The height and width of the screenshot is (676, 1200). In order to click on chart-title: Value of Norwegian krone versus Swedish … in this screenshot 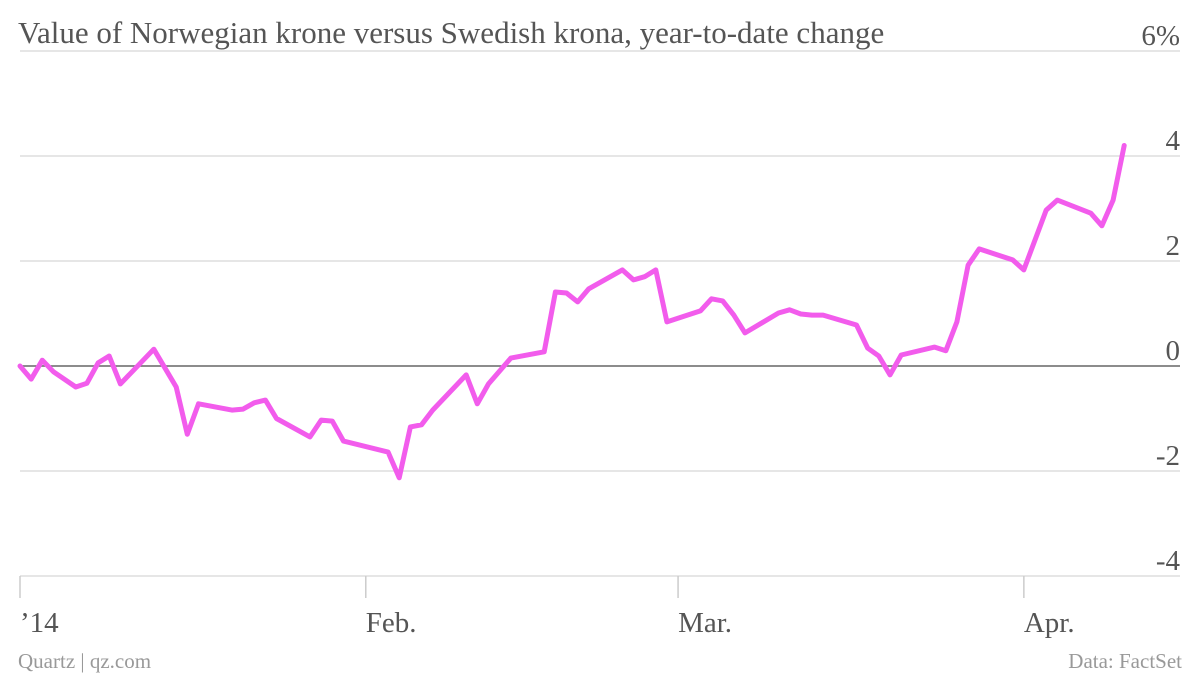, I will do `click(451, 32)`.